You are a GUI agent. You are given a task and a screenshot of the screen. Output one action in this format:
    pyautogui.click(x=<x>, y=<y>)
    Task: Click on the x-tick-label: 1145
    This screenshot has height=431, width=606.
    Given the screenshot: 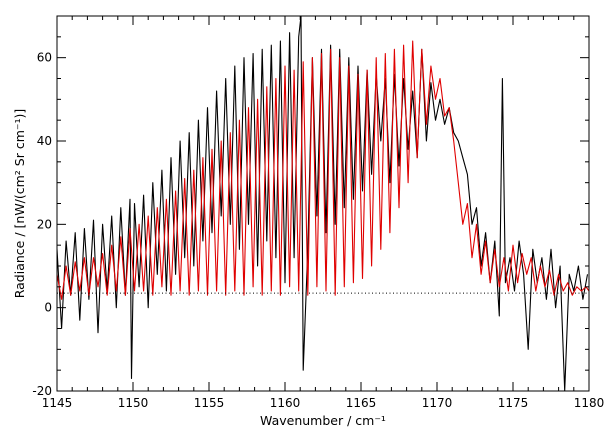 What is the action you would take?
    pyautogui.click(x=57, y=403)
    